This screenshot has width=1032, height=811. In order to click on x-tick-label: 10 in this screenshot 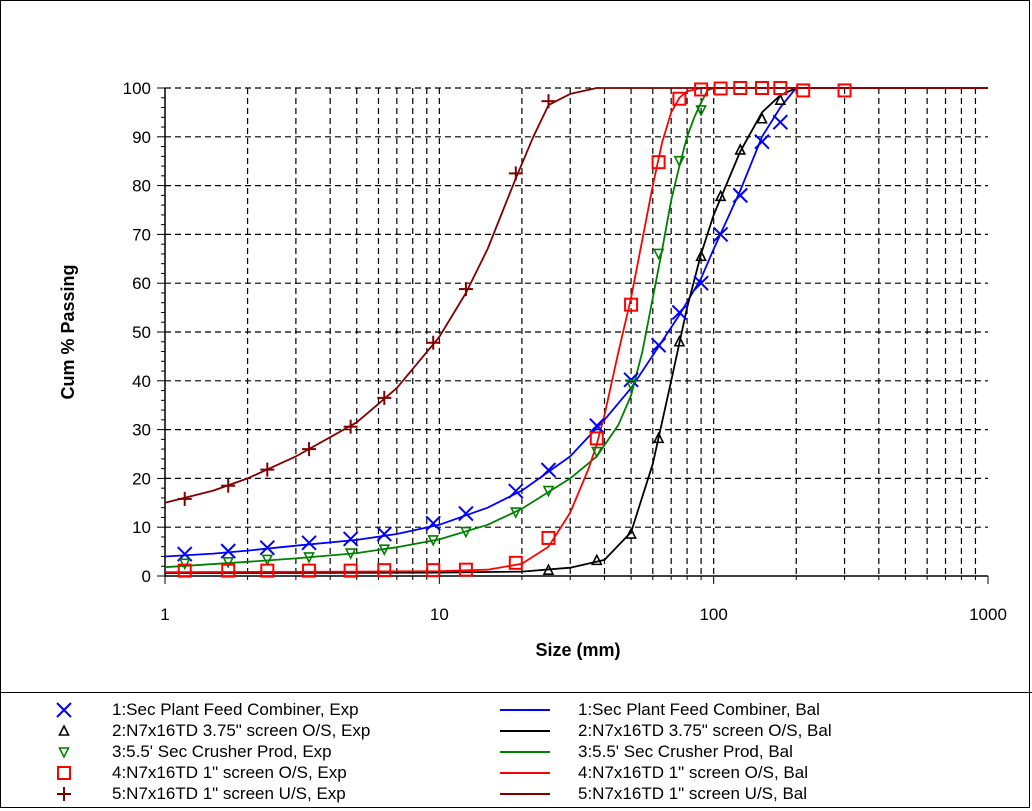, I will do `click(439, 614)`.